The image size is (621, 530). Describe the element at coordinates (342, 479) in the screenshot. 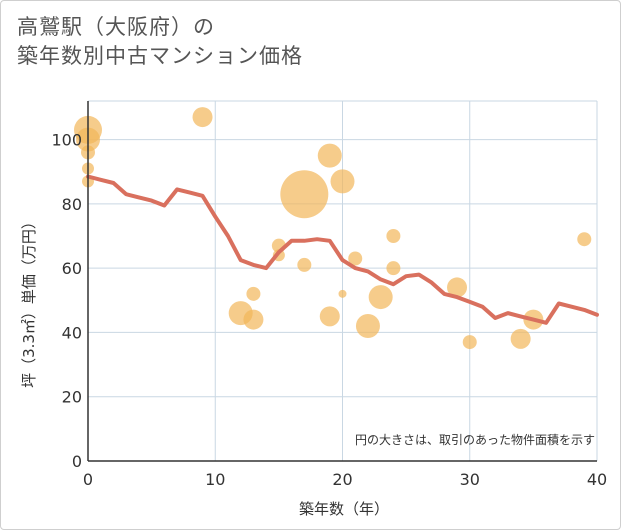

I see `x-tick-label: 20` at that location.